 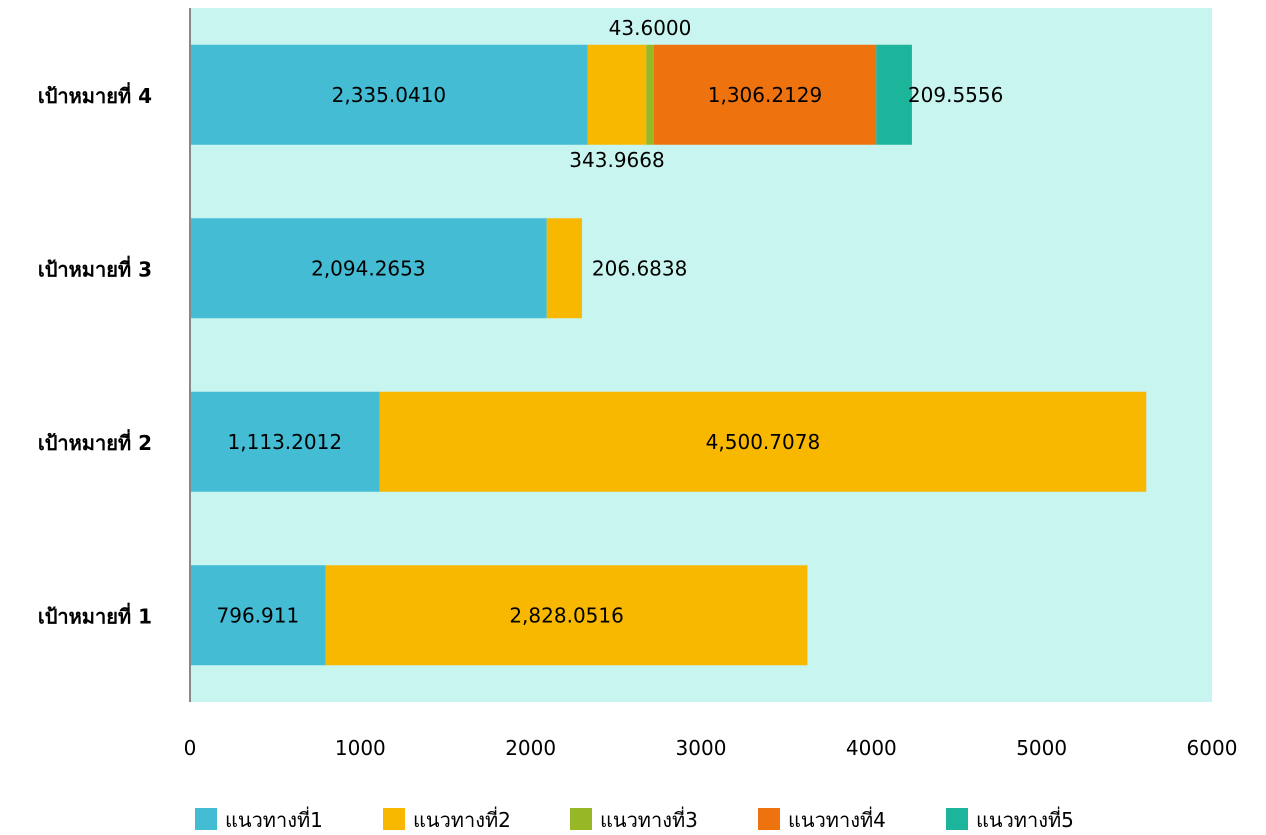 I want to click on data-label: 1,306.2129, so click(x=765, y=95).